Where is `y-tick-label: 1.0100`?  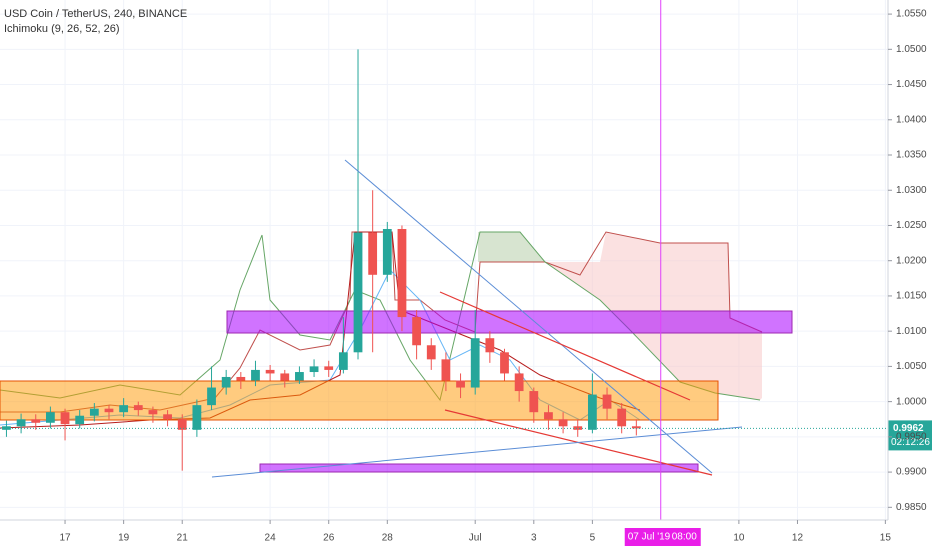 y-tick-label: 1.0100 is located at coordinates (911, 331).